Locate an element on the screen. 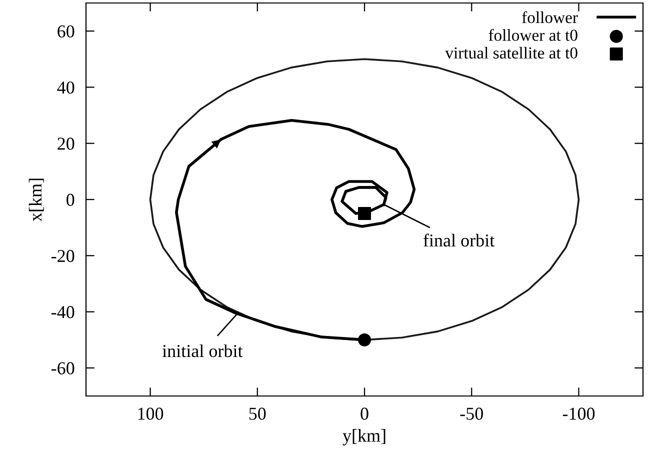 Image resolution: width=658 pixels, height=460 pixels. x-tick-label: 0 is located at coordinates (364, 414).